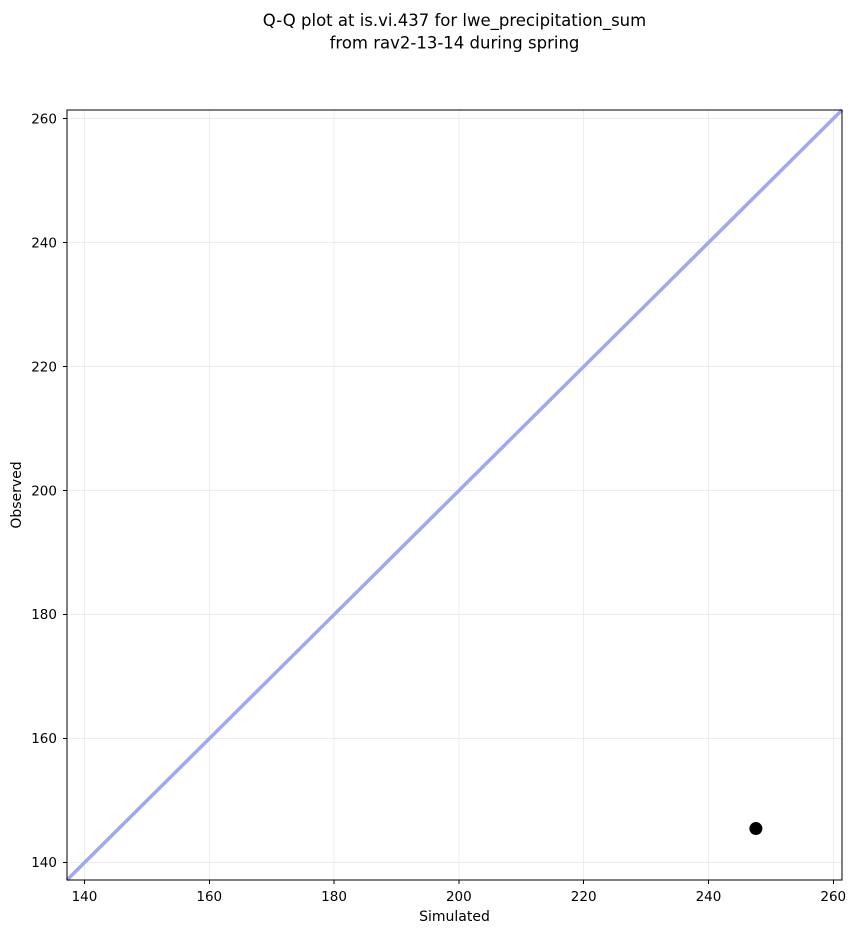 The height and width of the screenshot is (938, 859). Describe the element at coordinates (44, 739) in the screenshot. I see `y-tick-label: 160` at that location.